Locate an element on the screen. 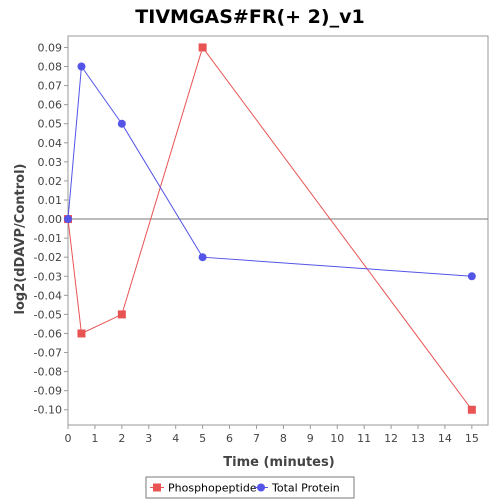 The image size is (500, 500). y-tick-label: 0.06 is located at coordinates (50, 105).